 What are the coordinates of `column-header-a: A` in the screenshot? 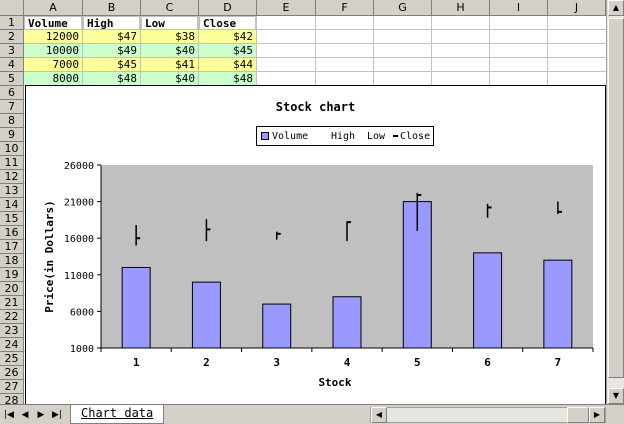 It's located at (53, 8).